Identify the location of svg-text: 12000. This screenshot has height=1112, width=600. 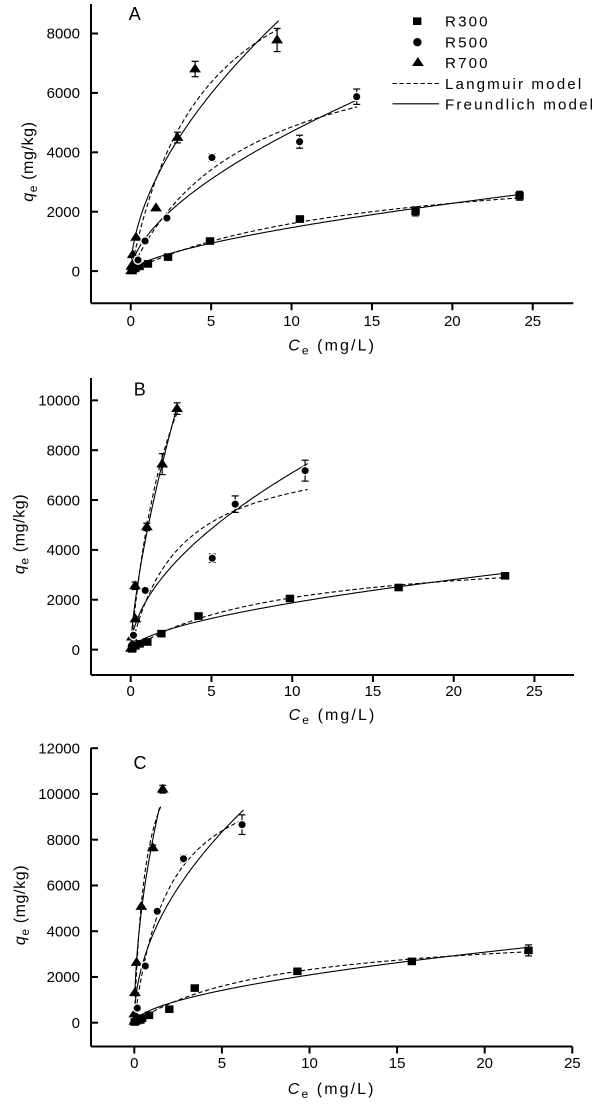
(59, 748).